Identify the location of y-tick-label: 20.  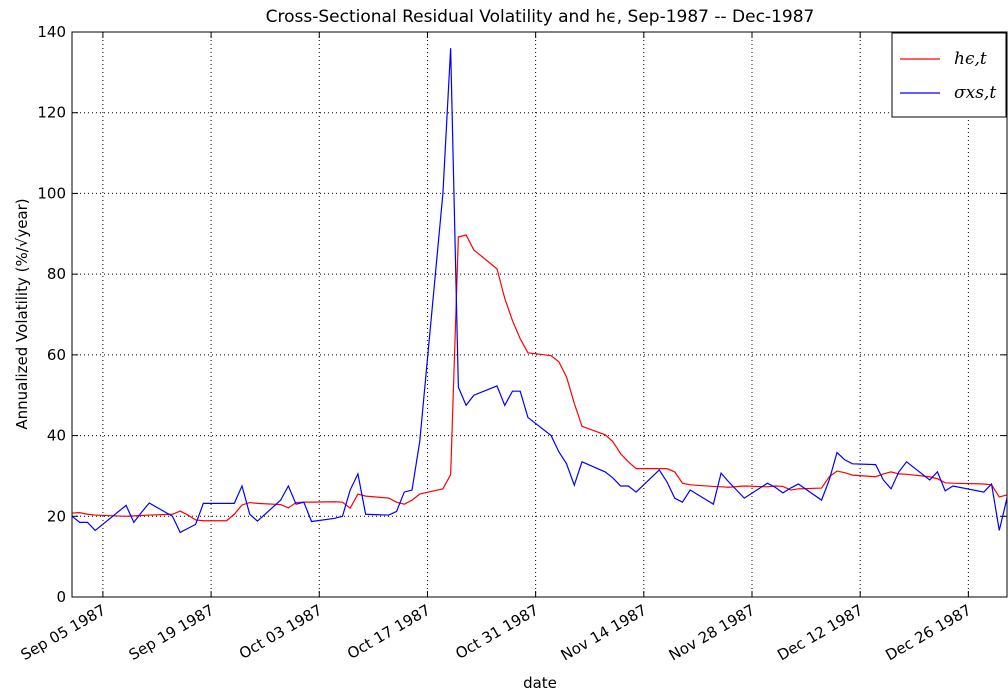
(56, 516).